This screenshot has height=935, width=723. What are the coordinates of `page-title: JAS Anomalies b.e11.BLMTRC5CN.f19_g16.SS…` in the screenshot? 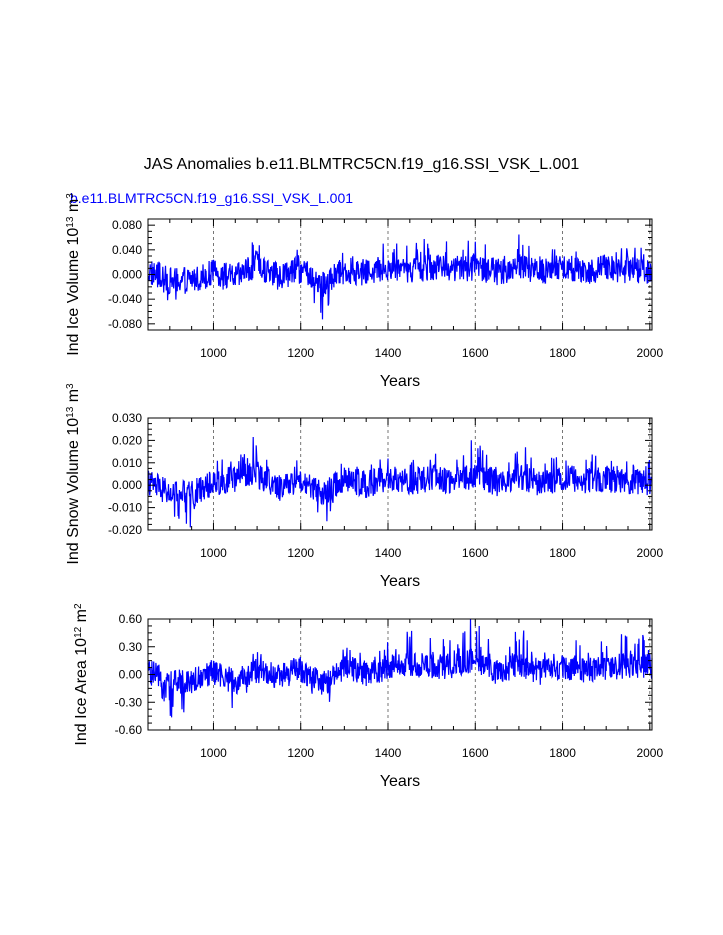 It's located at (361, 164).